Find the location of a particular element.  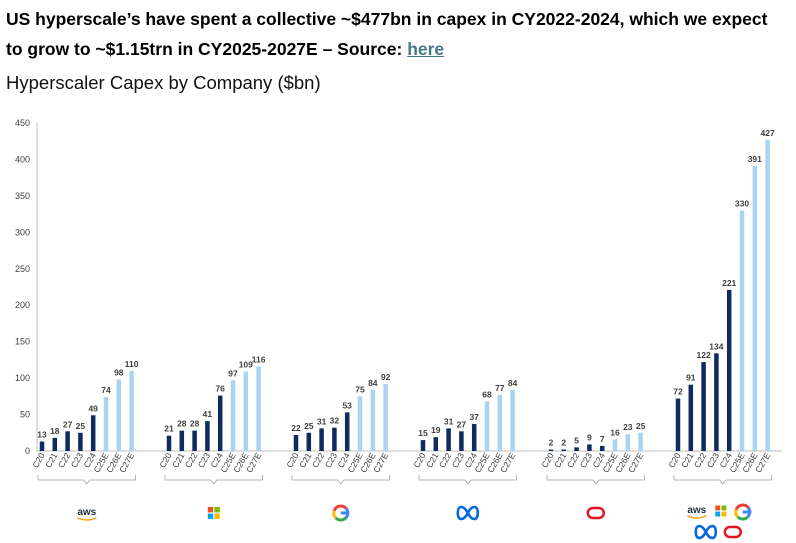

bar-oracle-c26e is located at coordinates (628, 442).